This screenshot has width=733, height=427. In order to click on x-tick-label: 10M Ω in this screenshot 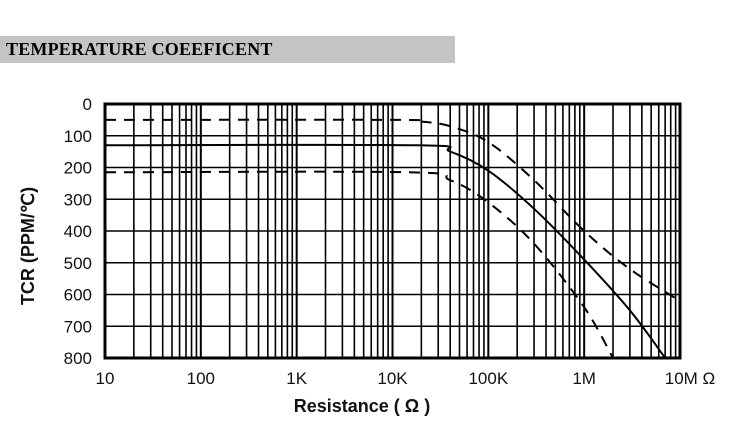, I will do `click(690, 378)`.